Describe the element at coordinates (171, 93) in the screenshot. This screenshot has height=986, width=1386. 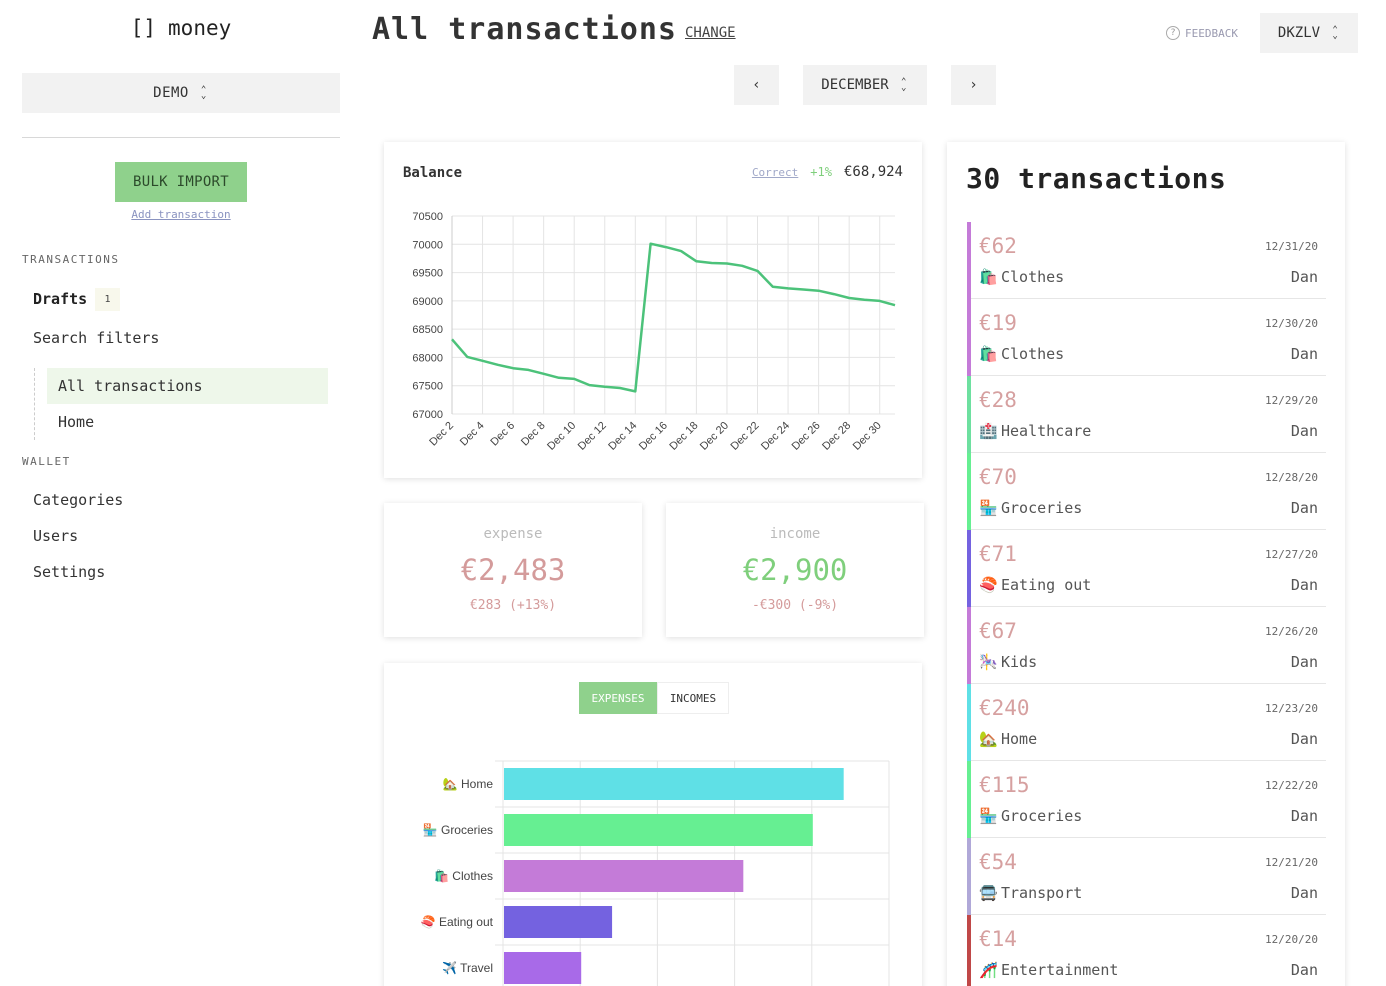
I see `project-select-value: DEMO` at that location.